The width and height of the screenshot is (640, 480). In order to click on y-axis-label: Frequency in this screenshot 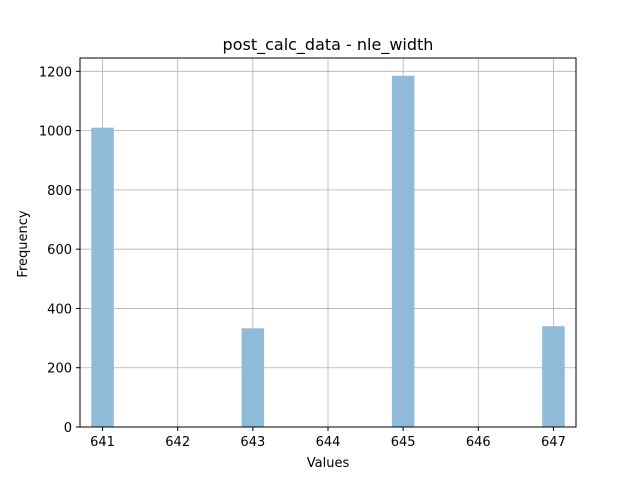, I will do `click(23, 243)`.